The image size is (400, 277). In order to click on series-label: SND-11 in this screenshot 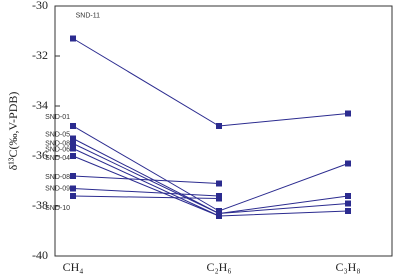, I will do `click(88, 15)`.